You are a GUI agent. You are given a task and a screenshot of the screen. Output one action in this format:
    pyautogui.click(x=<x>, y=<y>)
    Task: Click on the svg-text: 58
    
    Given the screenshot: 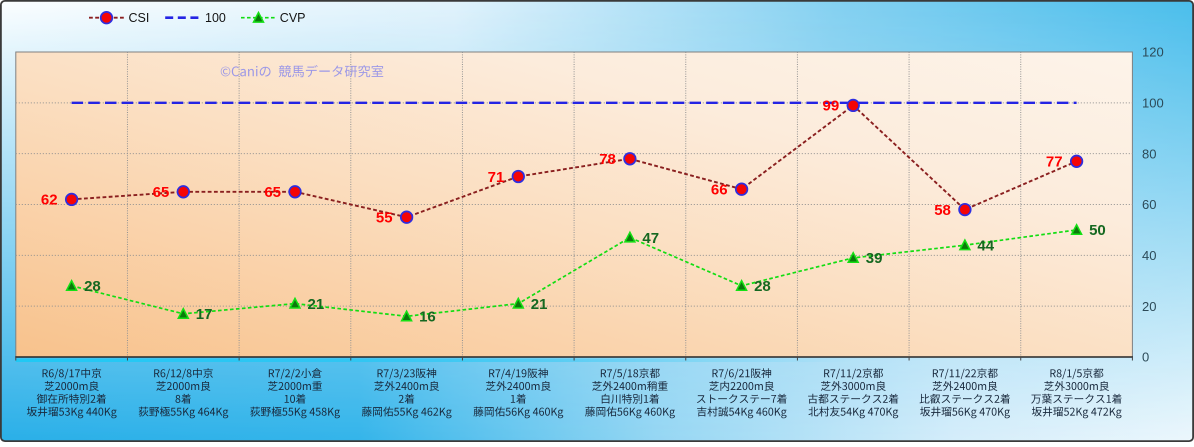 What is the action you would take?
    pyautogui.click(x=942, y=210)
    